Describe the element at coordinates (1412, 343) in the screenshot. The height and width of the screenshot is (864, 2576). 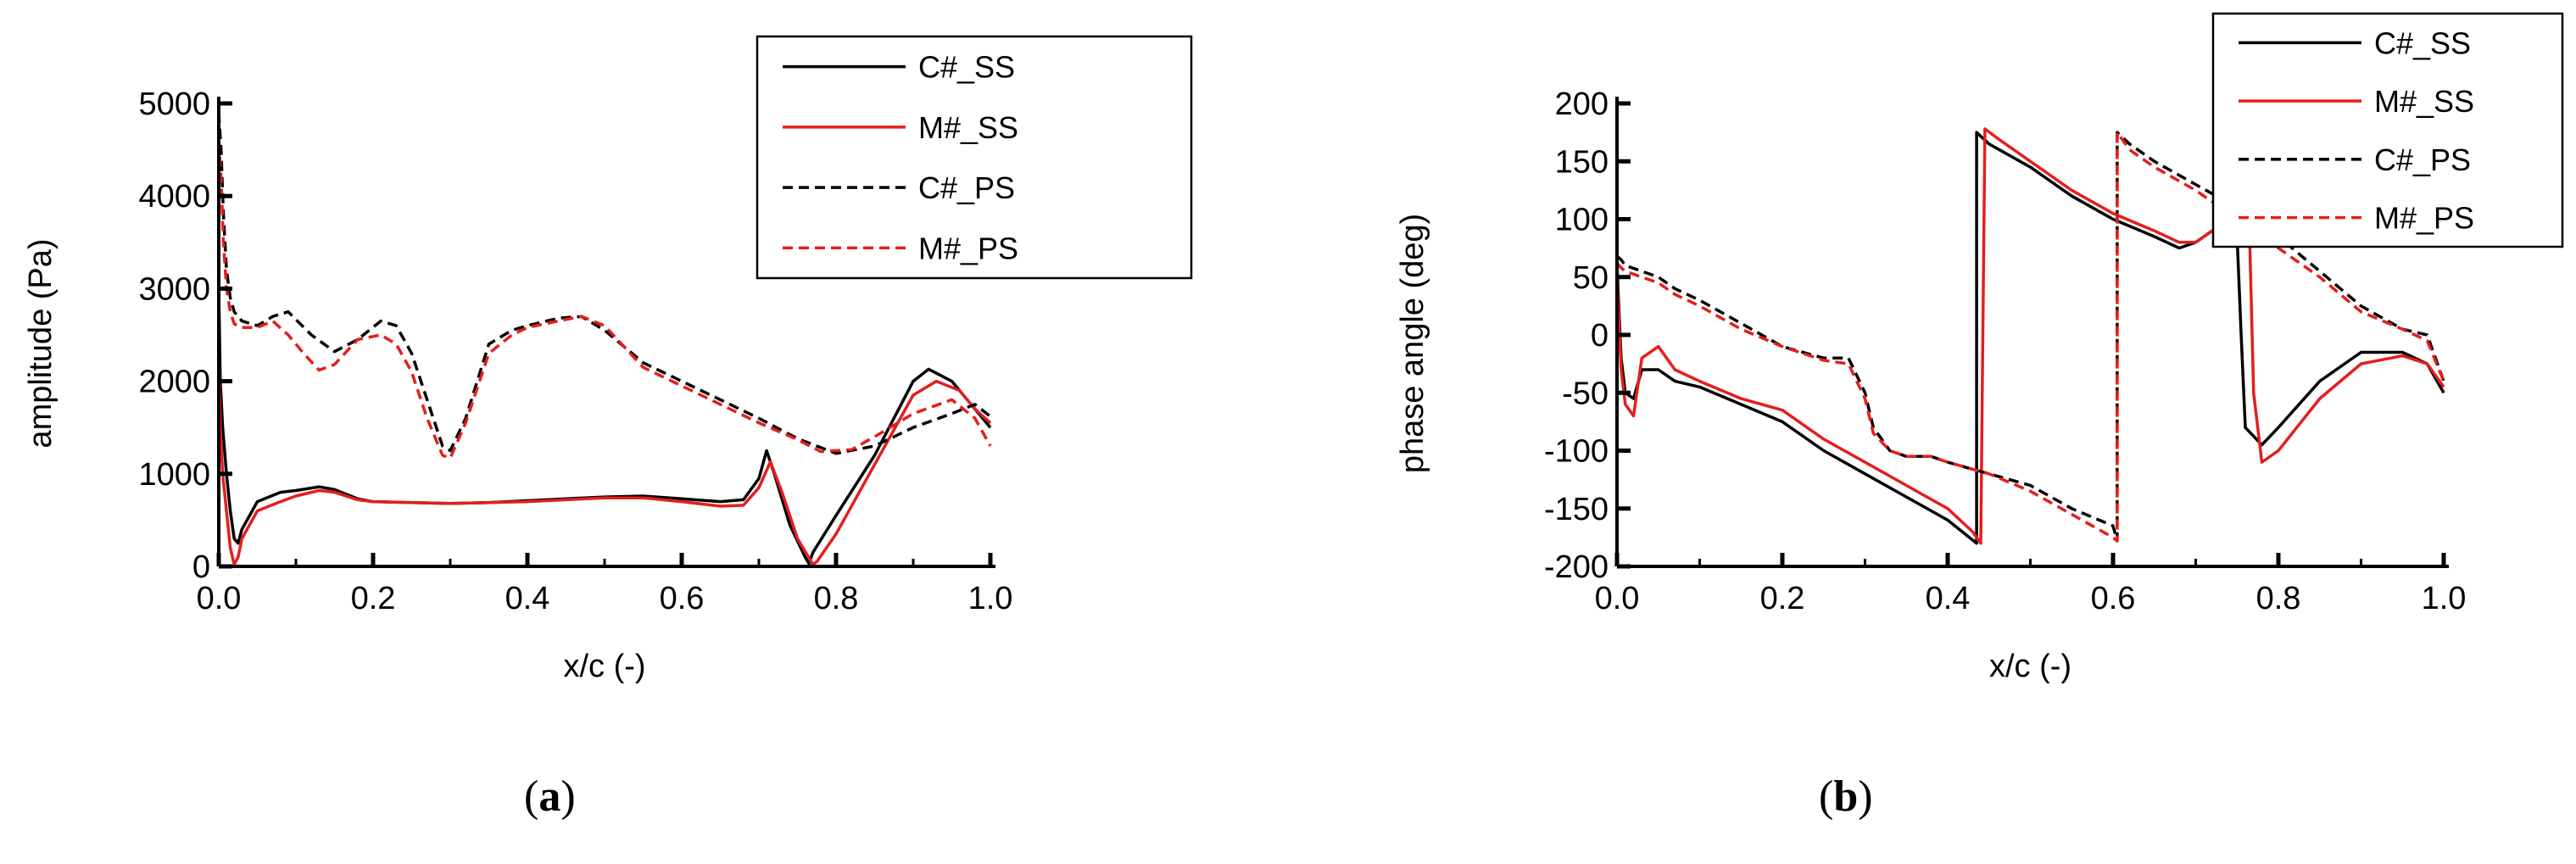
I see `y-axis-title: phase angle (deg)` at that location.